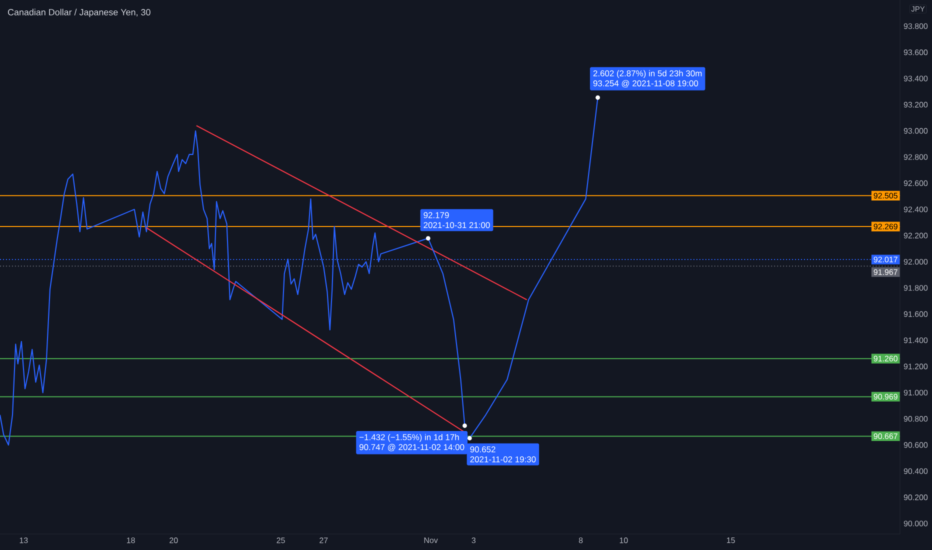  I want to click on text: Canadian Dollar / Japanese Yen, 30, so click(79, 13).